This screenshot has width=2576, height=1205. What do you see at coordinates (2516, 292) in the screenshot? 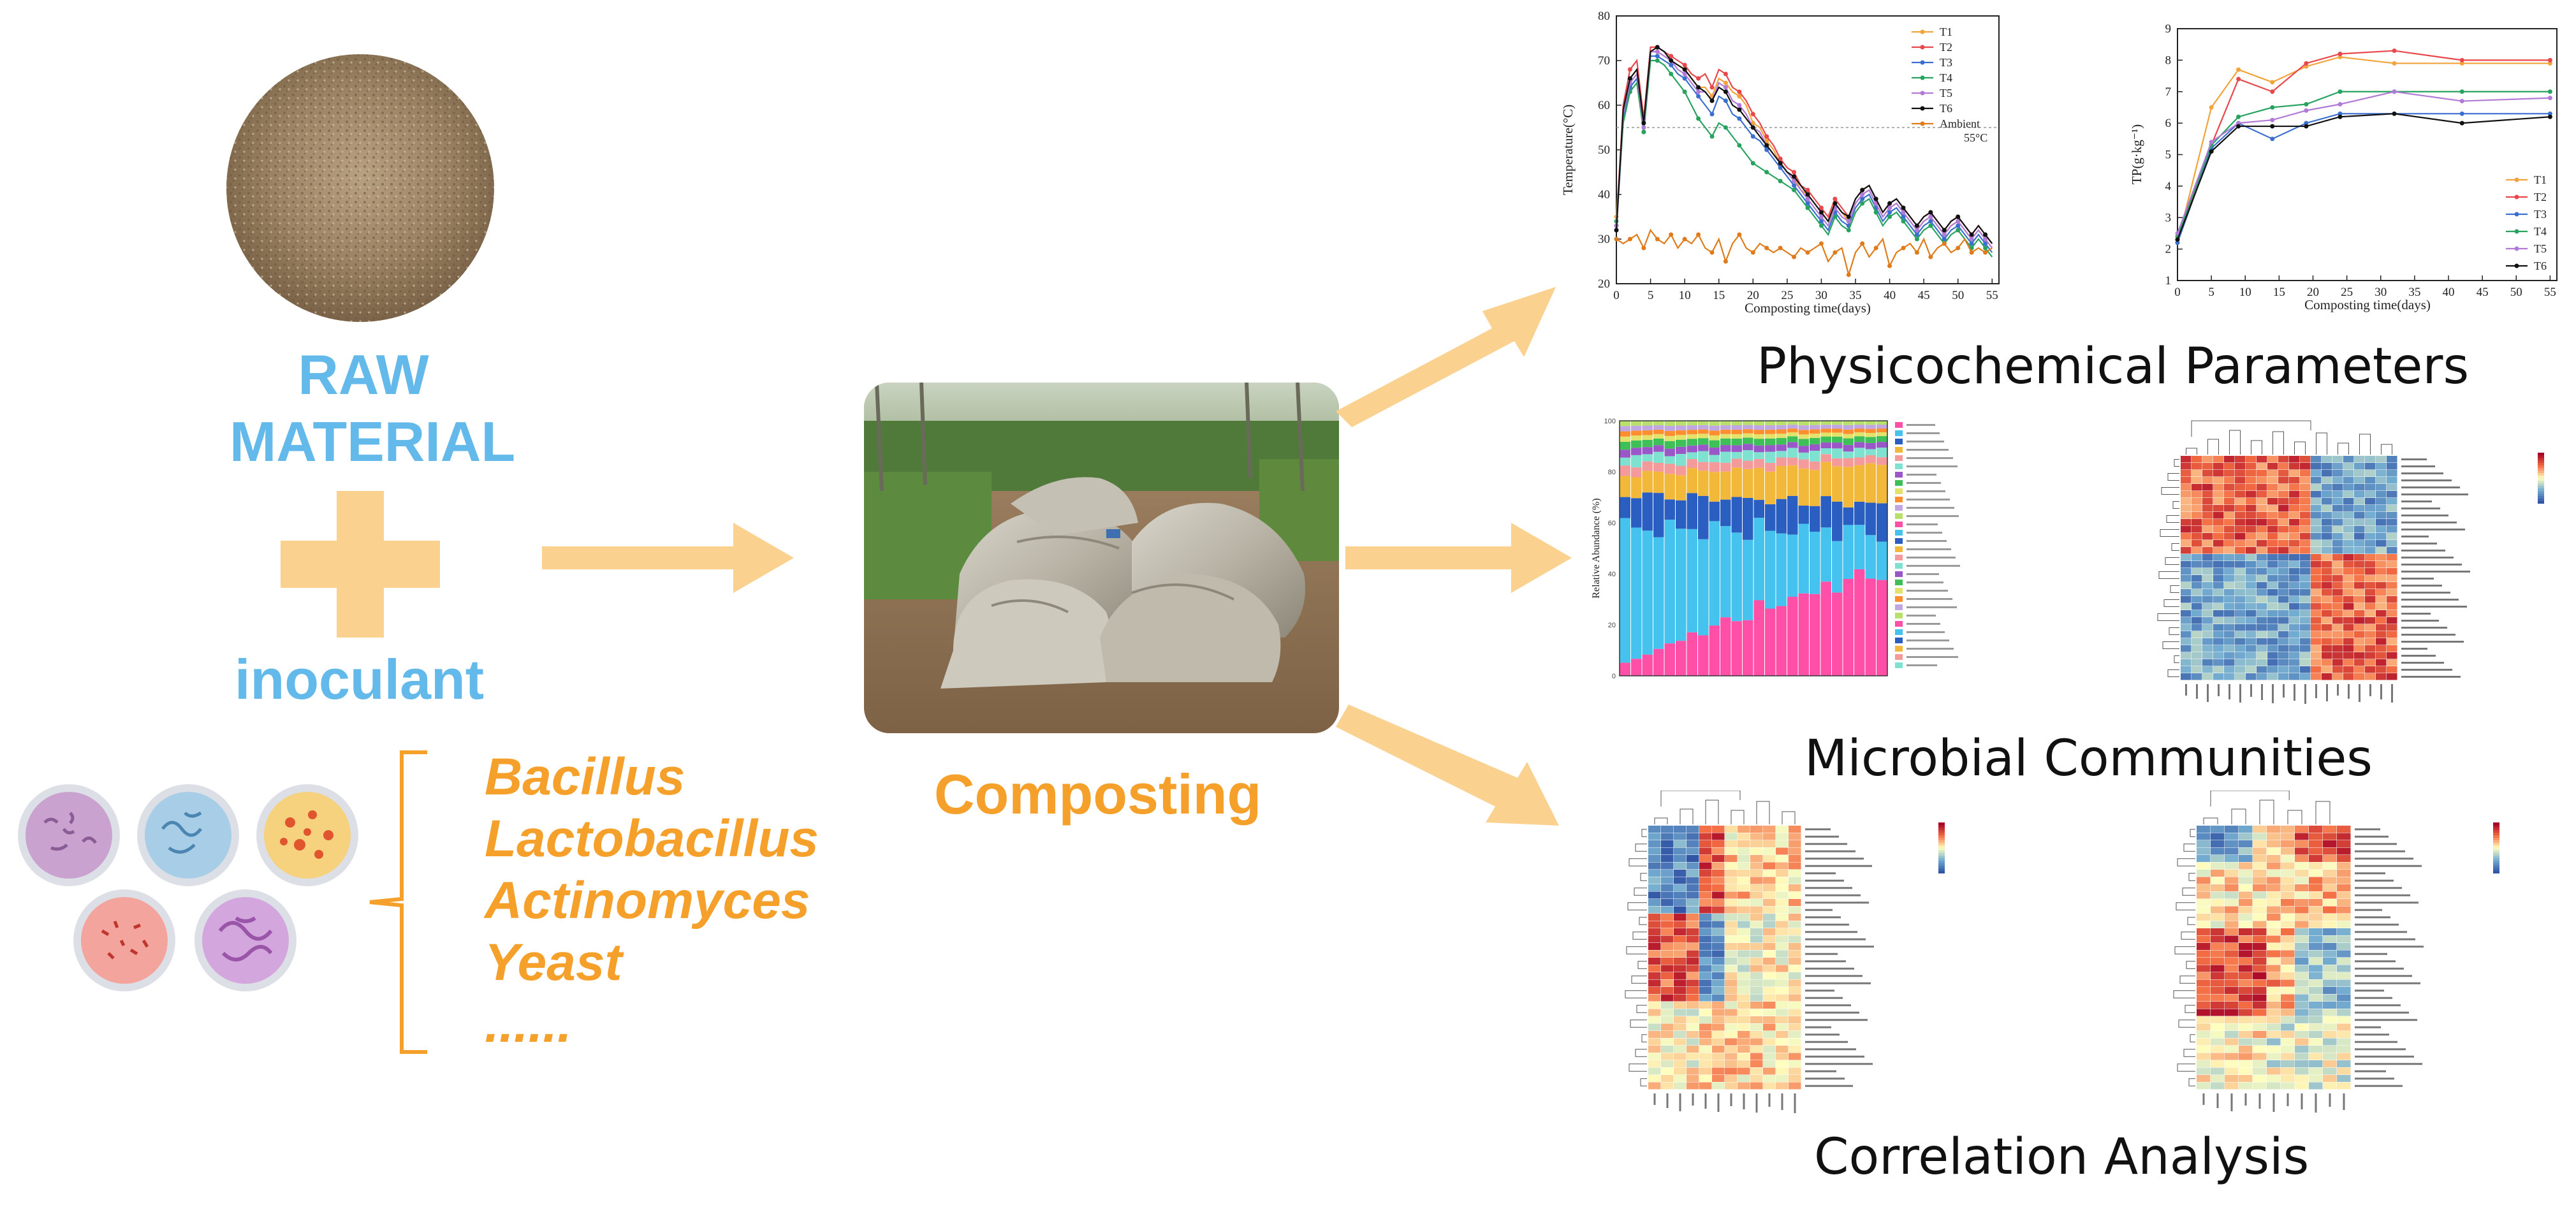
I see `x-tick-label: 50` at bounding box center [2516, 292].